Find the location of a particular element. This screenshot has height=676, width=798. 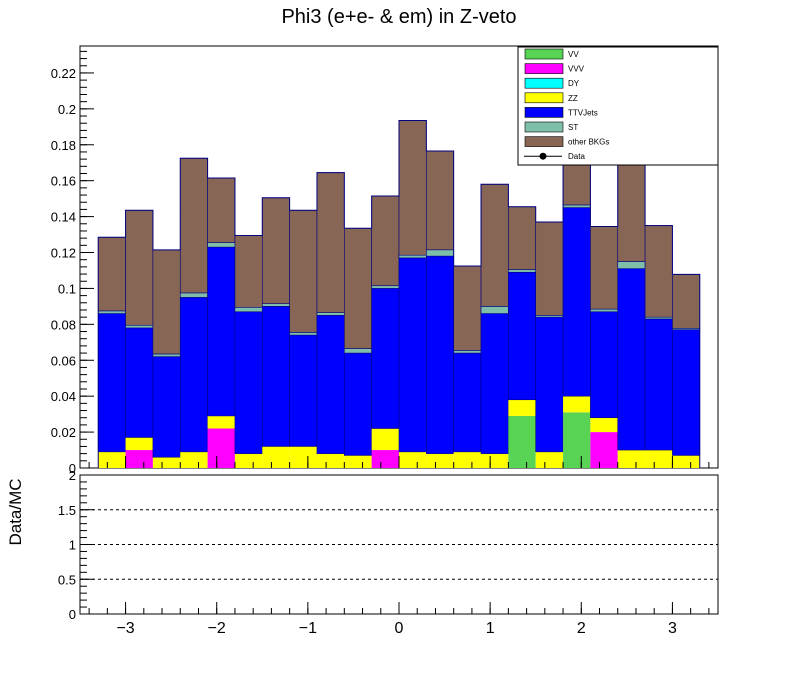

legend-label: DY is located at coordinates (574, 83).